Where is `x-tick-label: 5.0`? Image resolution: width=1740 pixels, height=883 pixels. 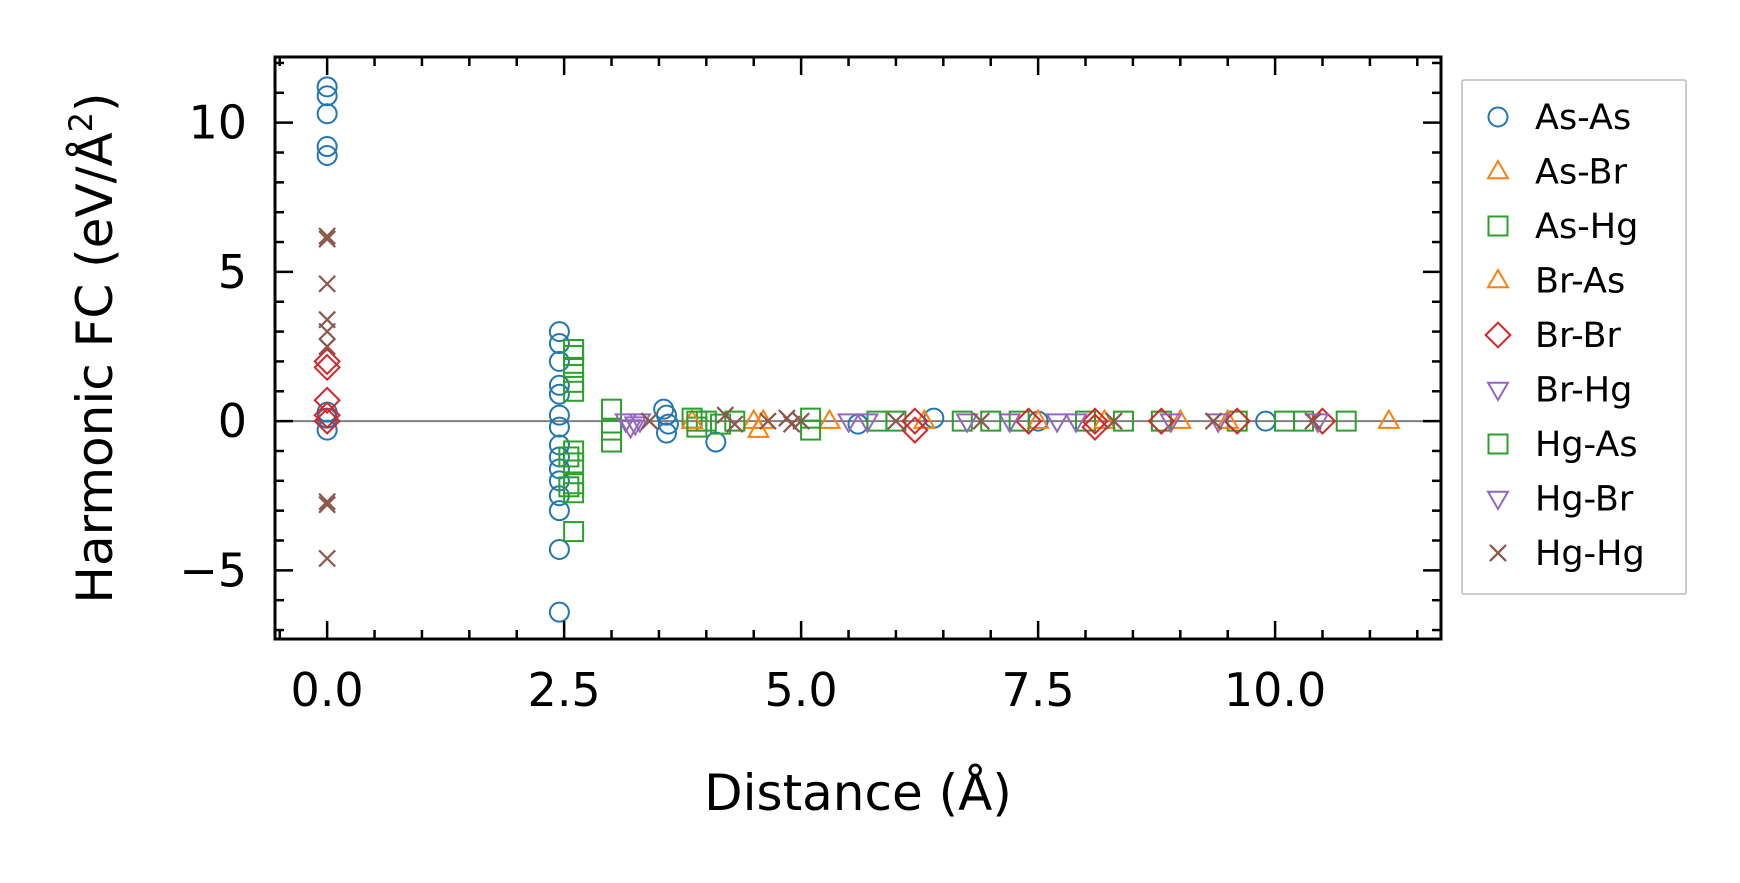
x-tick-label: 5.0 is located at coordinates (801, 690).